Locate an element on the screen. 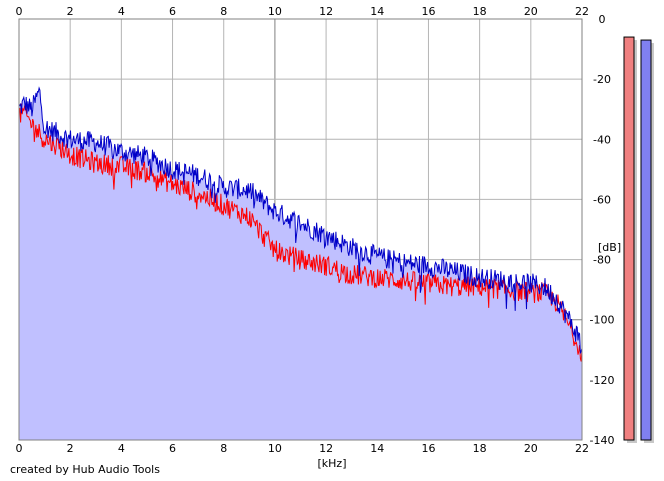 Image resolution: width=664 pixels, height=481 pixels. y-tick-label-1: -20 is located at coordinates (602, 79).